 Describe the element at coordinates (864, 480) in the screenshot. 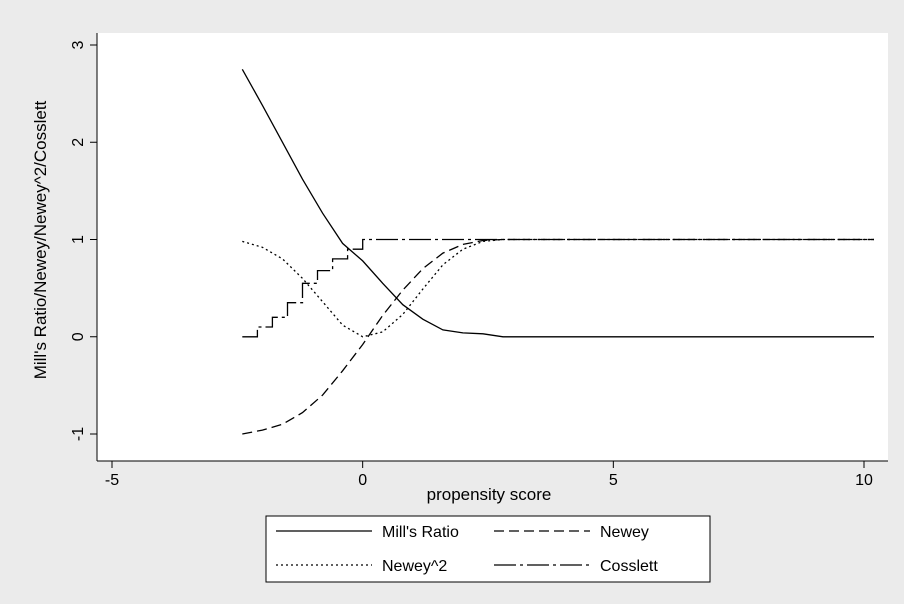

I see `x-tick-label: 10` at that location.